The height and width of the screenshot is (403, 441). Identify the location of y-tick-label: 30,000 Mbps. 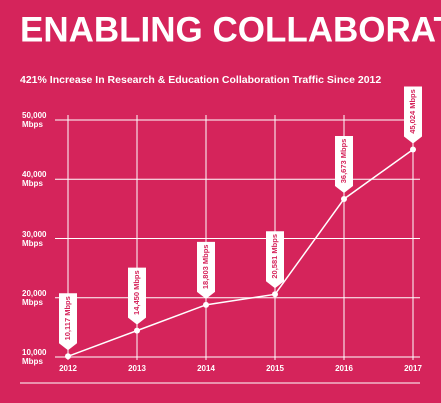
(34, 238).